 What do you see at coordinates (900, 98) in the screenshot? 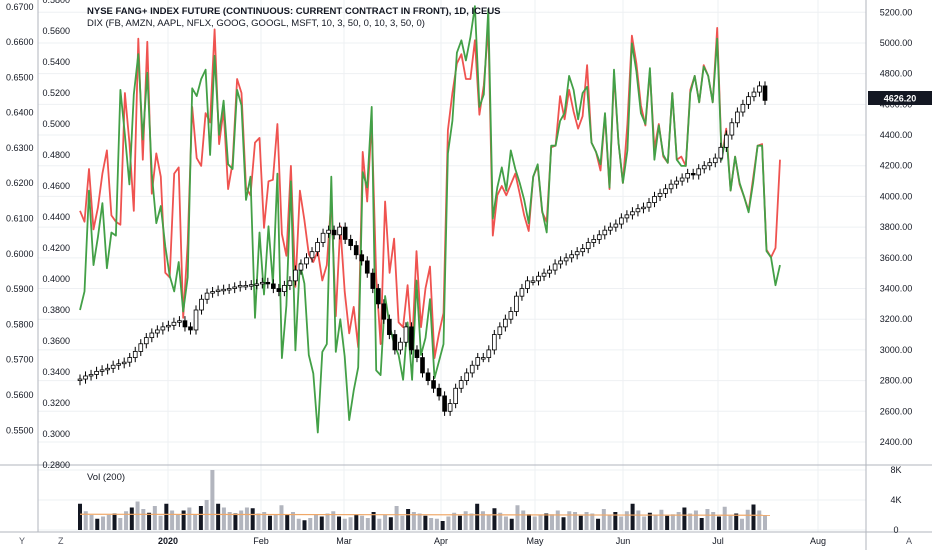
I see `price-badge: 4626.20` at bounding box center [900, 98].